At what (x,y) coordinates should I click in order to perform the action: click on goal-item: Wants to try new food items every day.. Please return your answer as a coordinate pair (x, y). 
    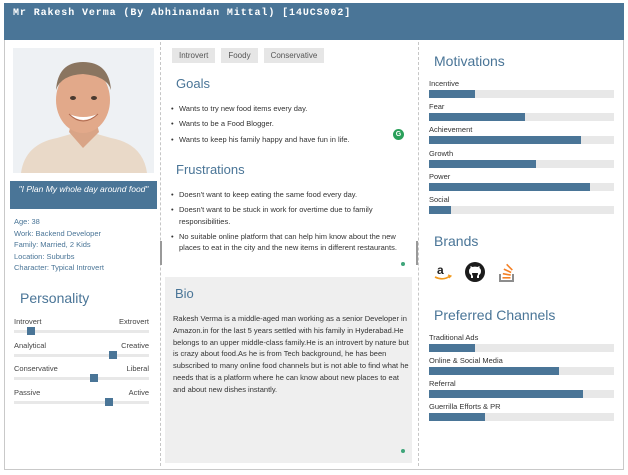
    Looking at the image, I should click on (286, 109).